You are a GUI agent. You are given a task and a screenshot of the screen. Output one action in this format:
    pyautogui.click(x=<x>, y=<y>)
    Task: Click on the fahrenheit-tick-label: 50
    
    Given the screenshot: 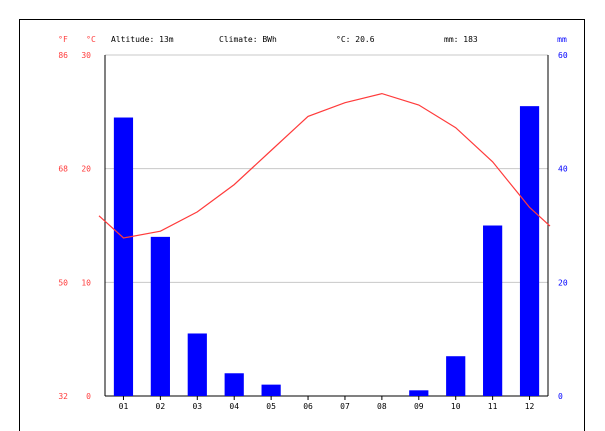 What is the action you would take?
    pyautogui.click(x=63, y=282)
    